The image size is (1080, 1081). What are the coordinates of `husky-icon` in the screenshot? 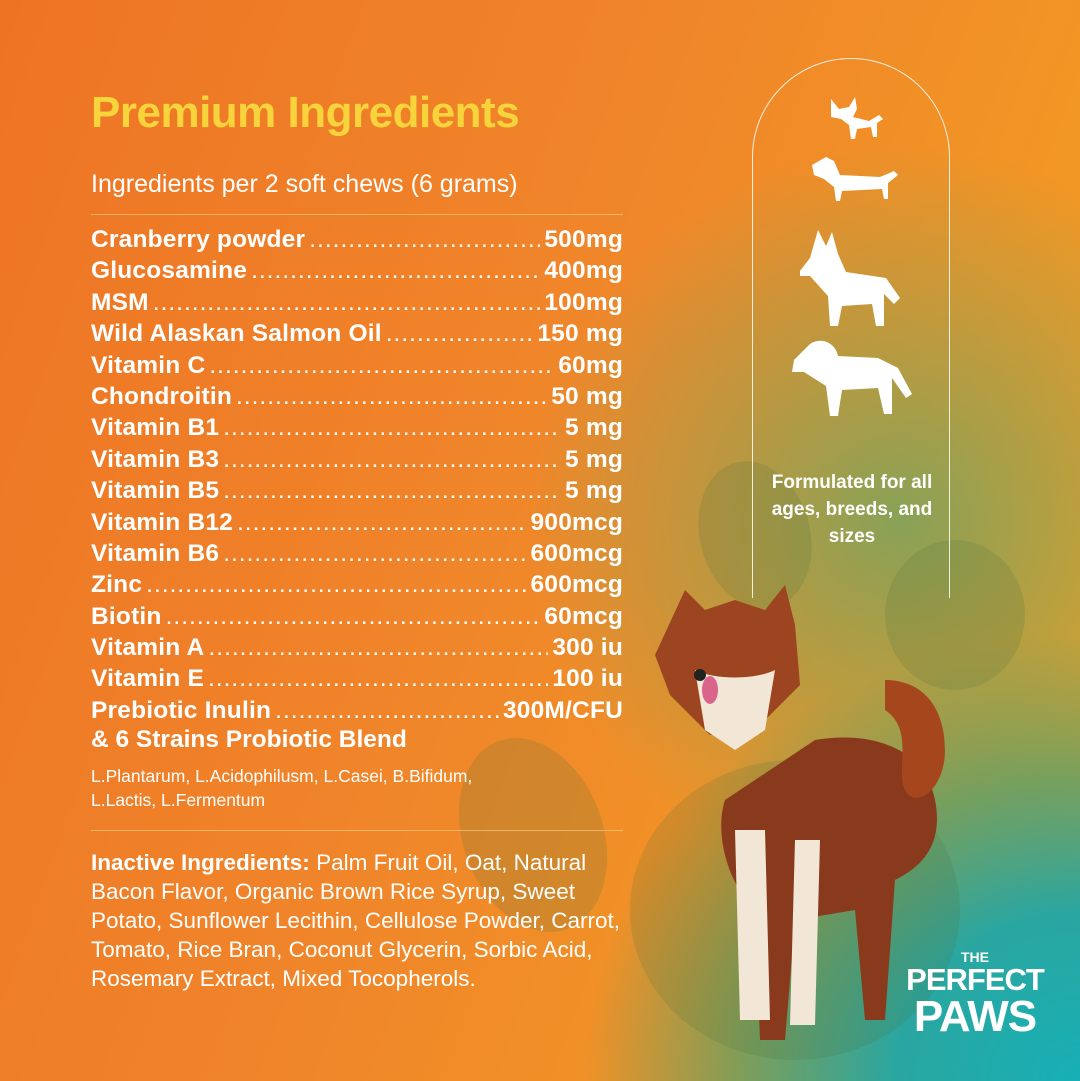 It's located at (850, 278).